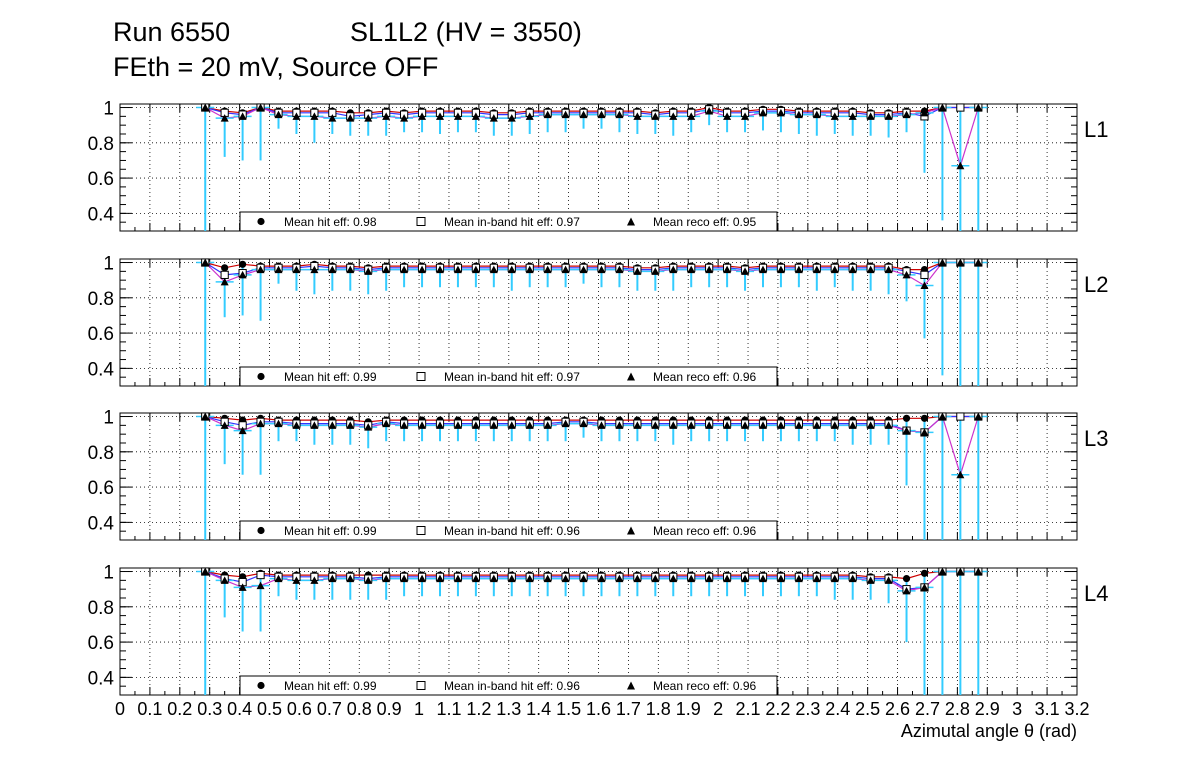  Describe the element at coordinates (807, 709) in the screenshot. I see `x-tick-label: 2.3` at that location.